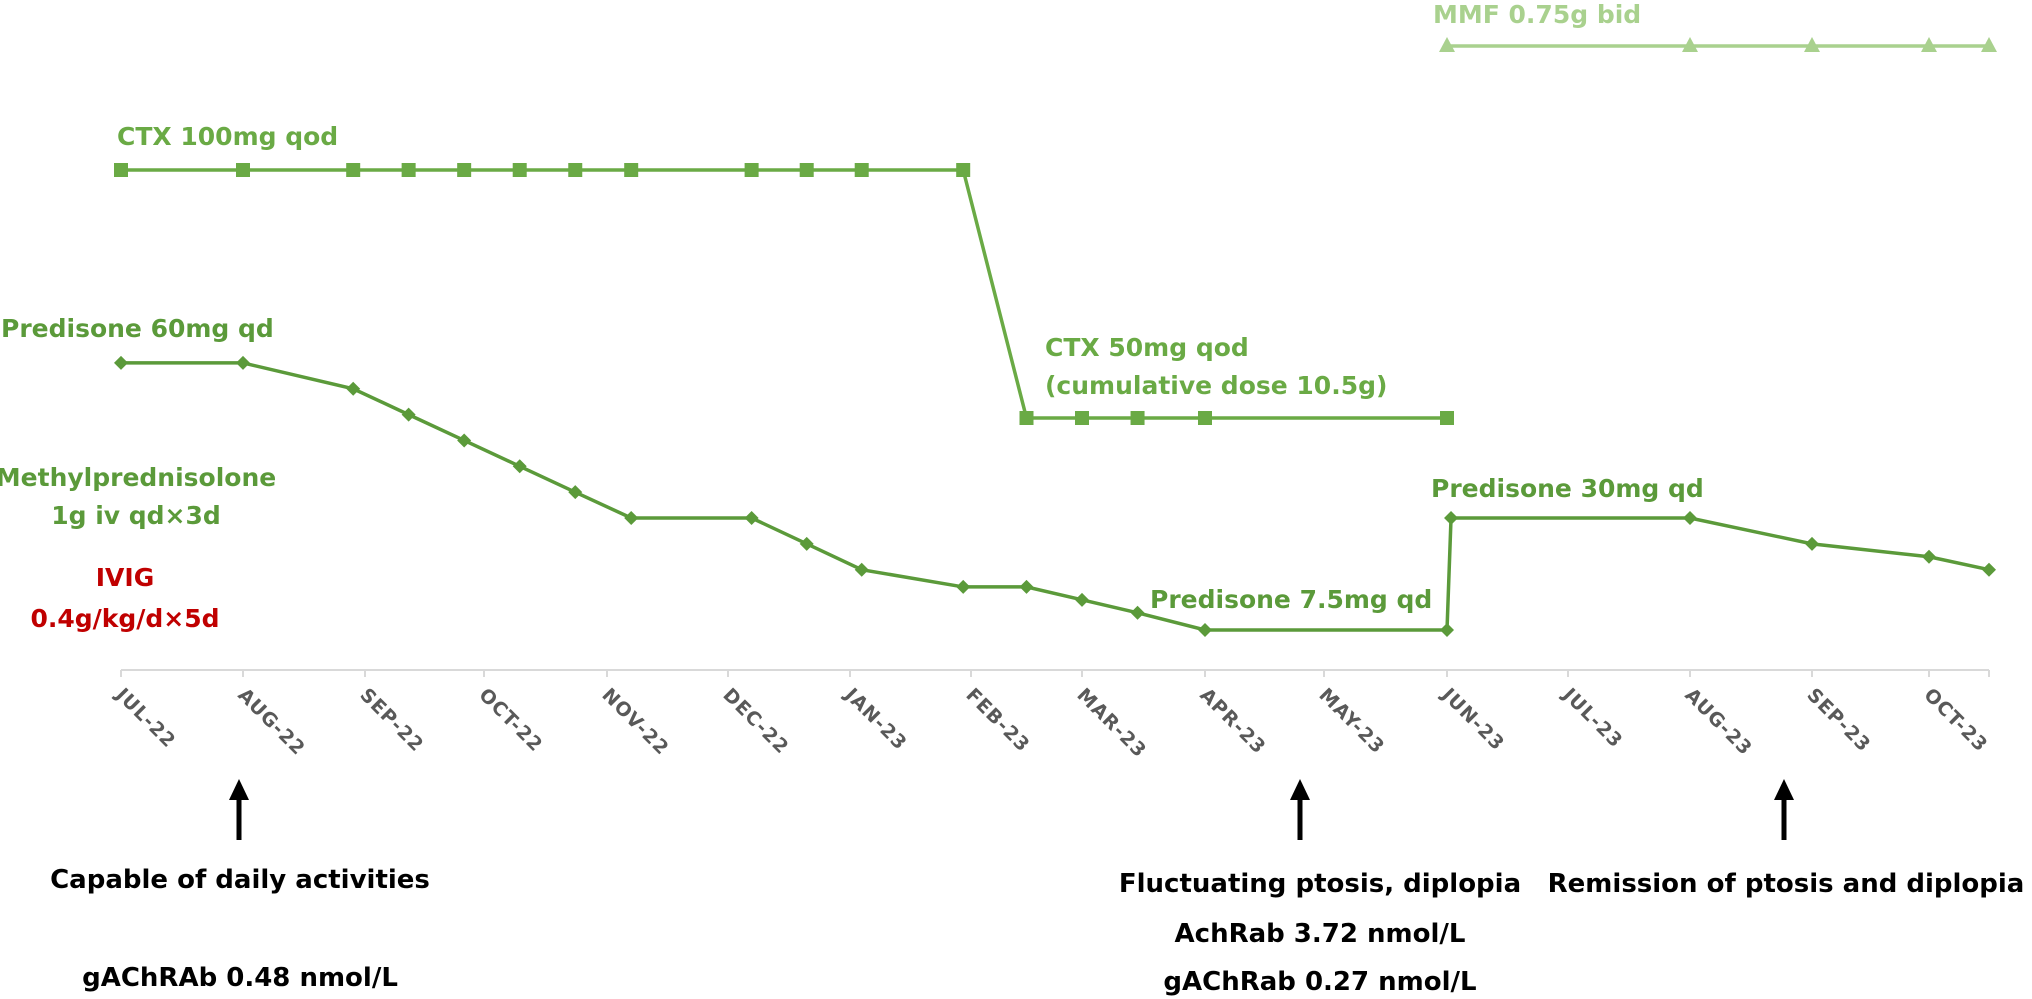 Image resolution: width=2032 pixels, height=999 pixels. I want to click on x-tick-label: DEC-22, so click(755, 721).